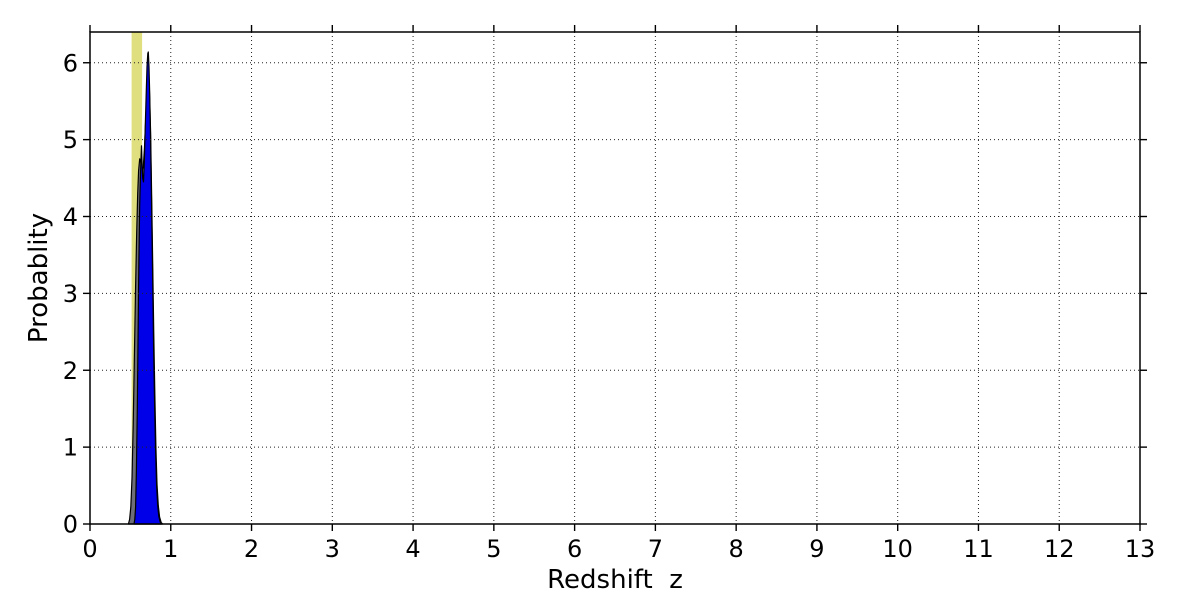 This screenshot has width=1200, height=604. What do you see at coordinates (816, 549) in the screenshot?
I see `x-tick-label: 9` at bounding box center [816, 549].